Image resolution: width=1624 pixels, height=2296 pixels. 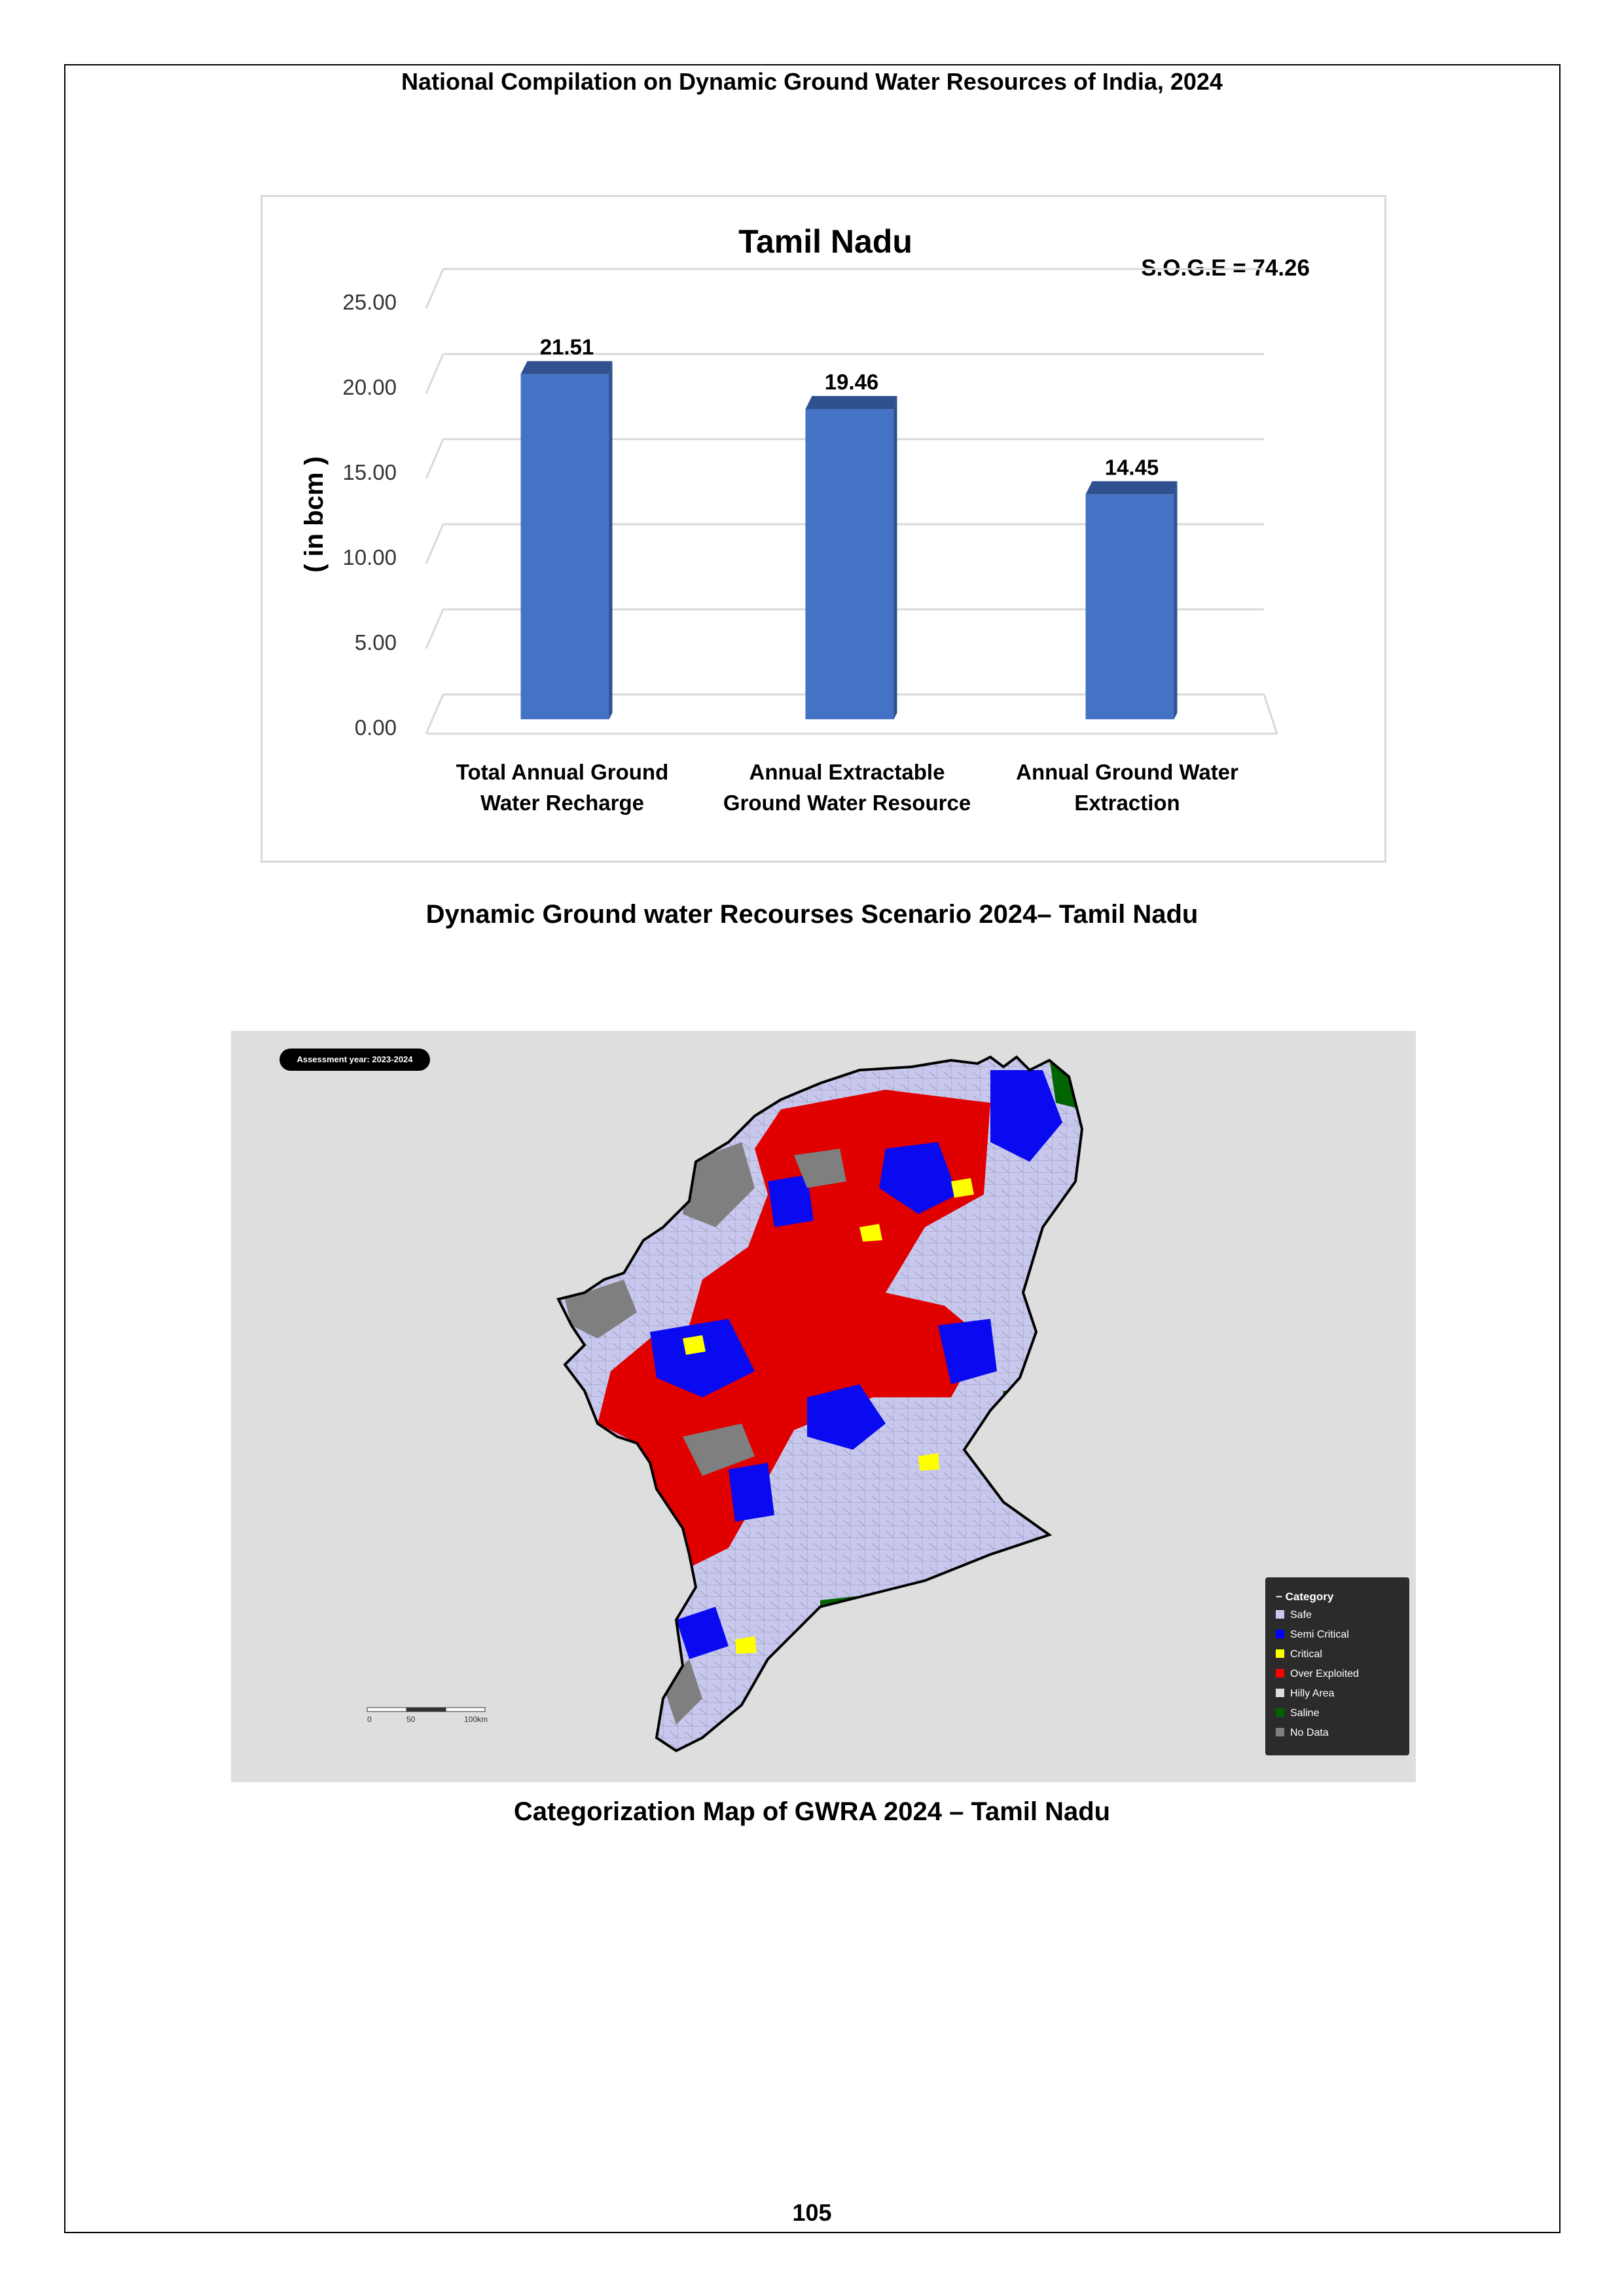 I want to click on bar-value-label-1: 19.46, so click(x=852, y=382).